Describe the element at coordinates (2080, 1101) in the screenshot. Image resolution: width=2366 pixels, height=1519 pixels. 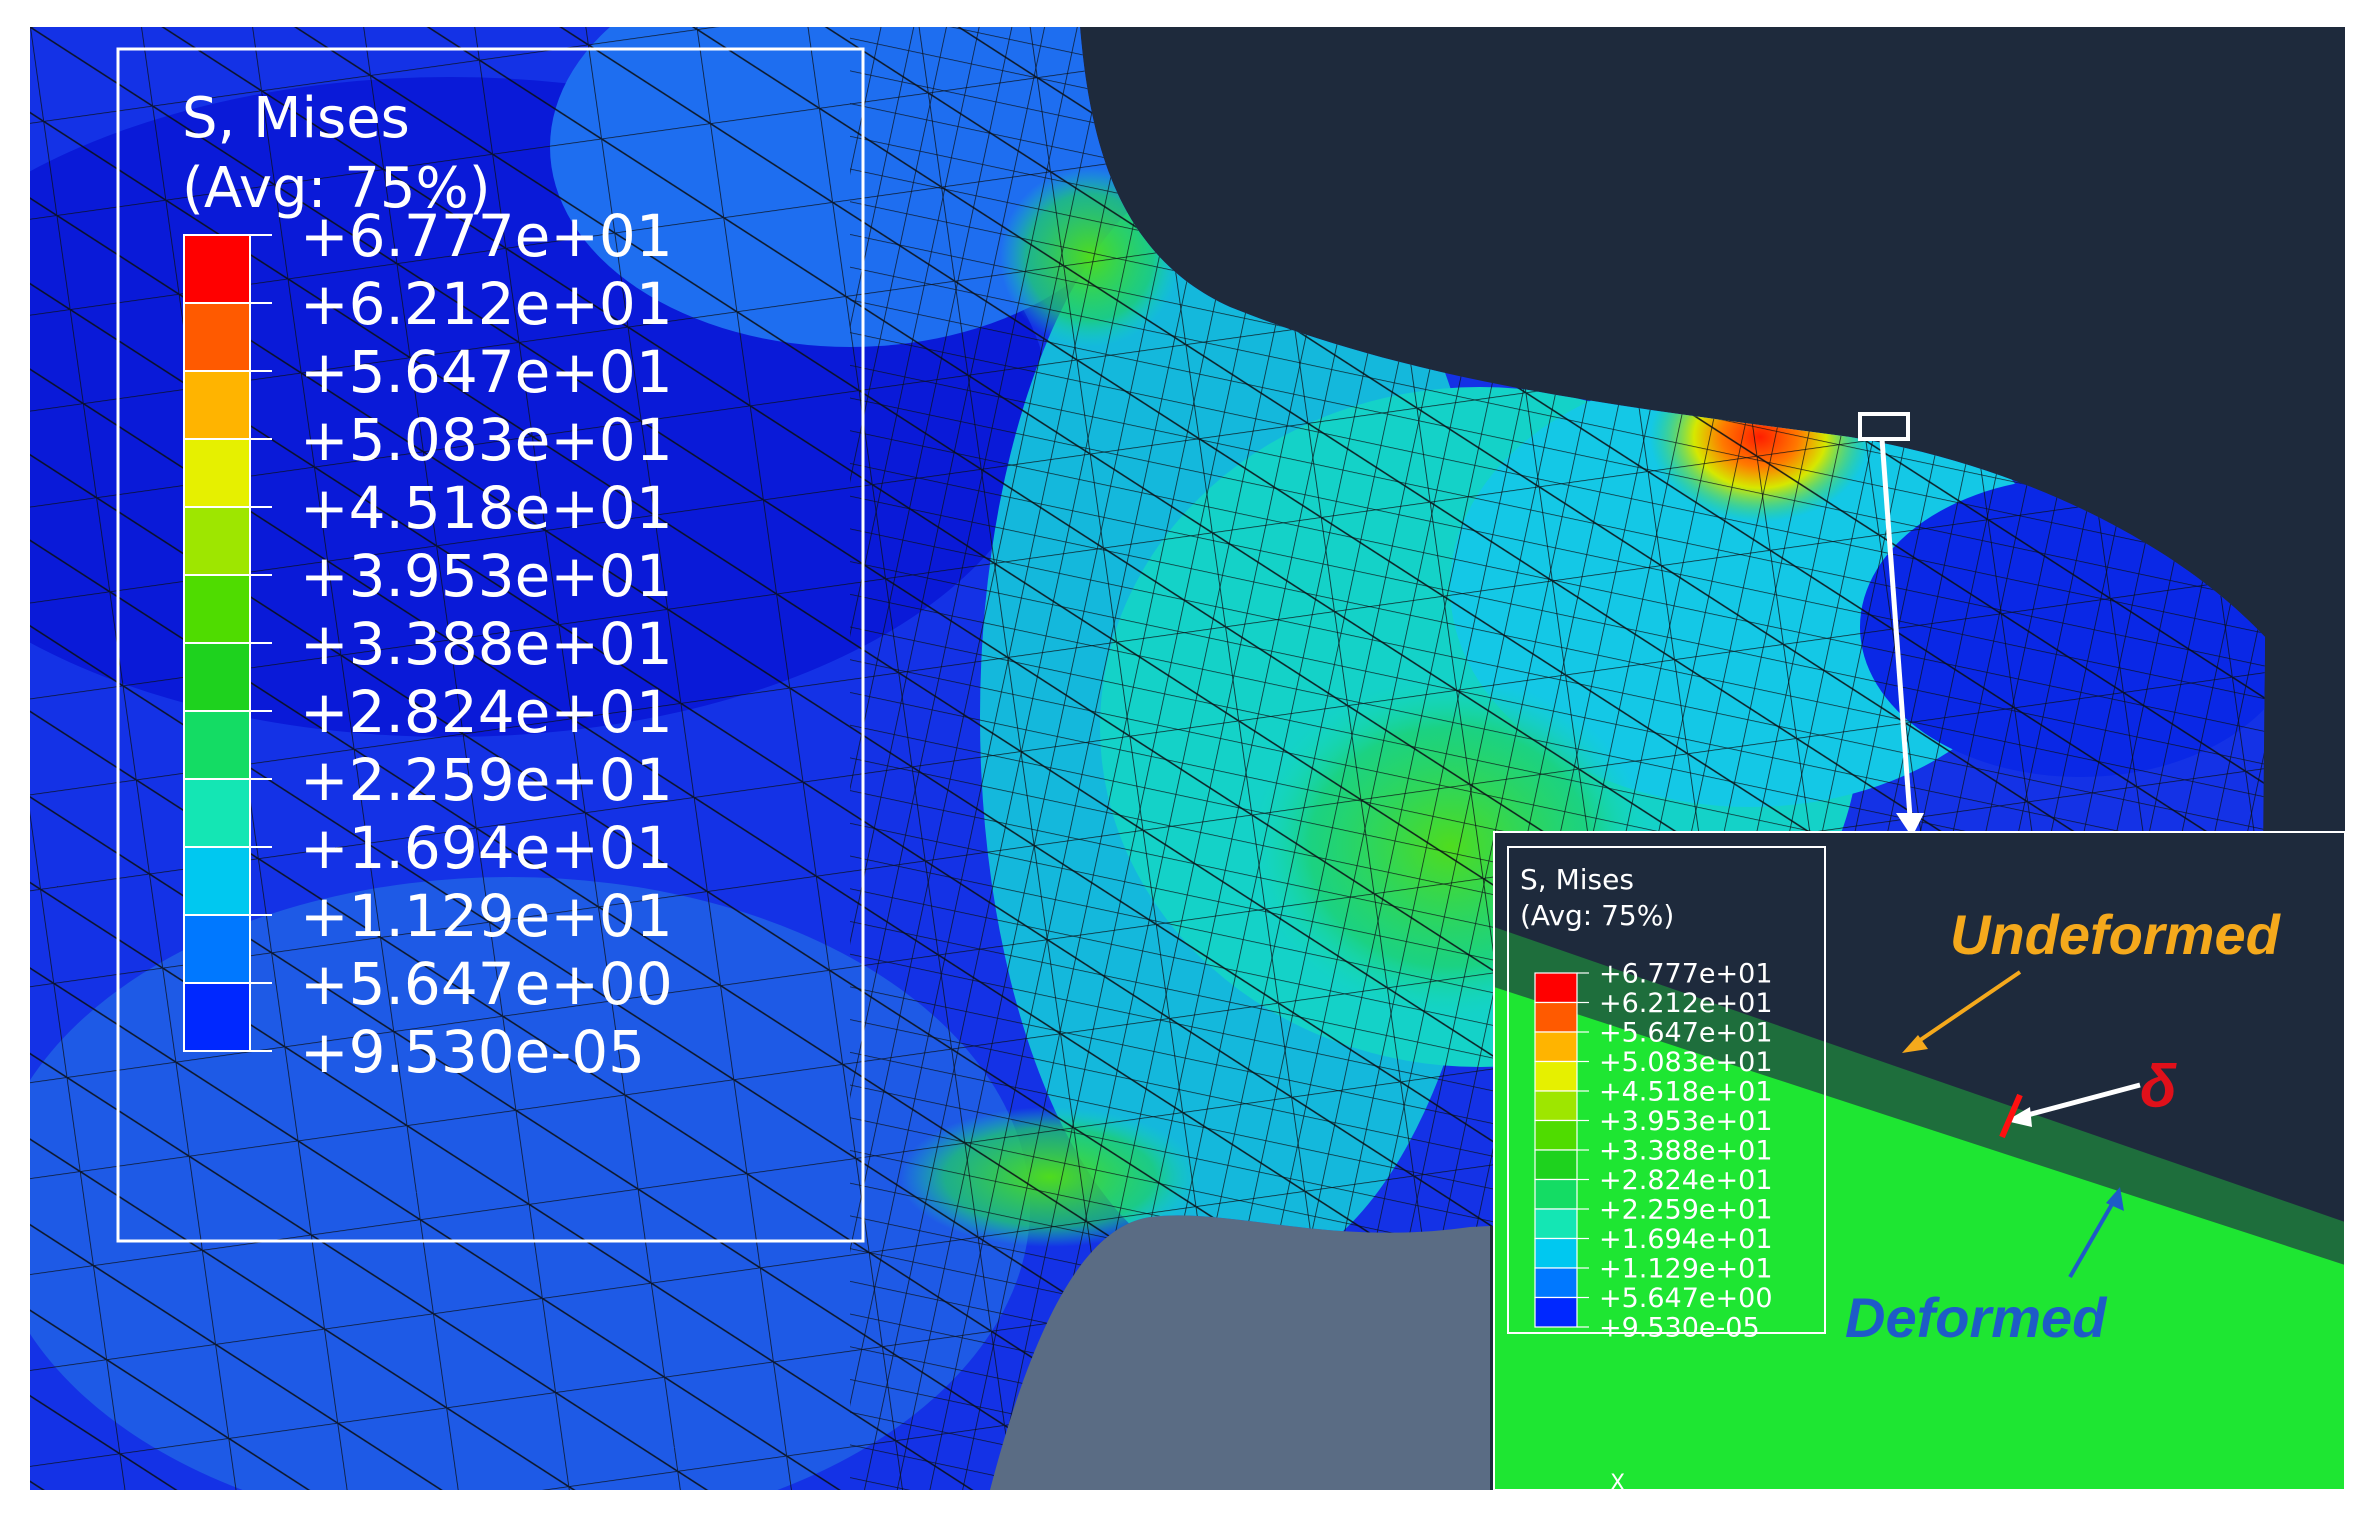
I see `delta-arrow` at that location.